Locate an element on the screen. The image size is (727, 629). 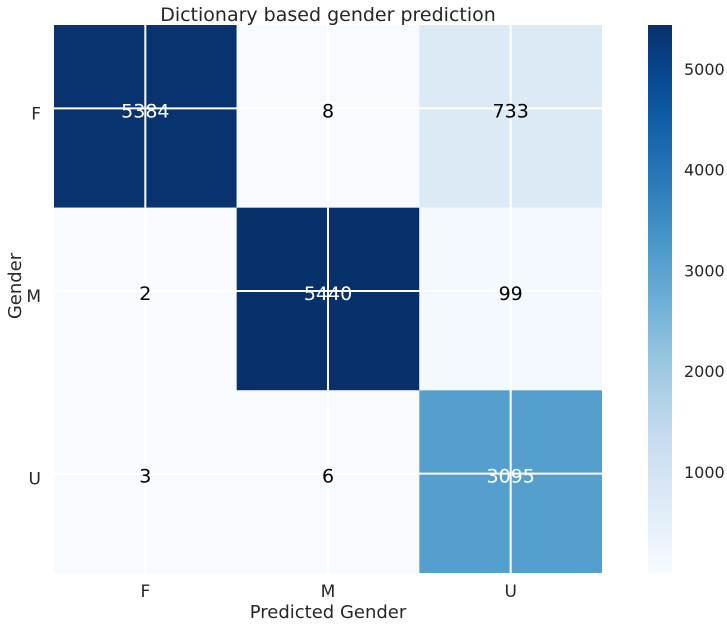
chart-title: Dictionary based gender prediction is located at coordinates (328, 15).